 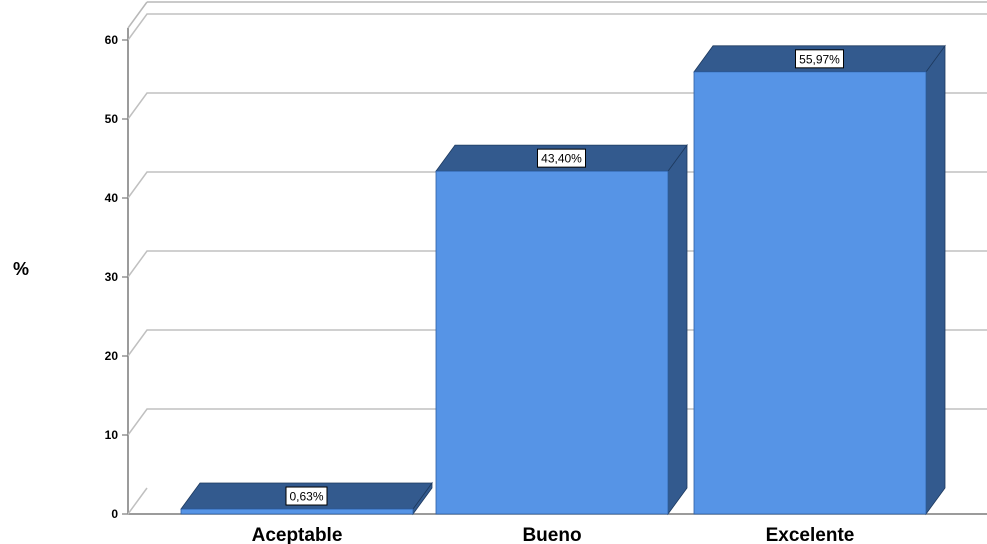 What do you see at coordinates (112, 277) in the screenshot?
I see `y-tick-label: 30` at bounding box center [112, 277].